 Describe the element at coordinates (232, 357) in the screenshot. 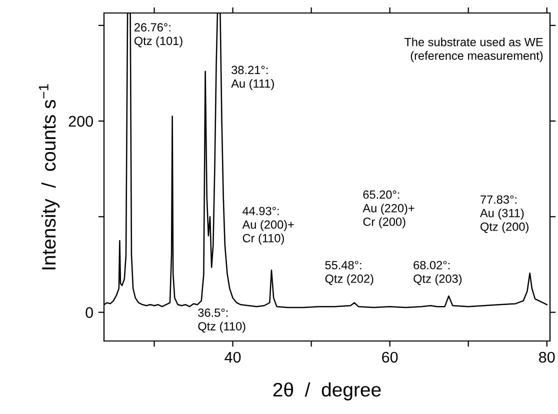

I see `x-tick-label: 40` at that location.